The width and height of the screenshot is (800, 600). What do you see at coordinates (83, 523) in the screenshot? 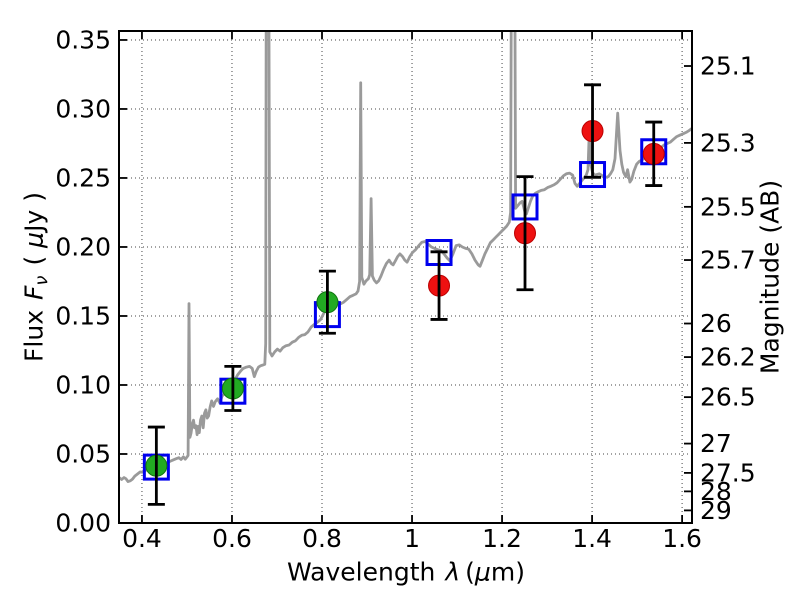
I see `flux-tick-label: 0.00` at bounding box center [83, 523].